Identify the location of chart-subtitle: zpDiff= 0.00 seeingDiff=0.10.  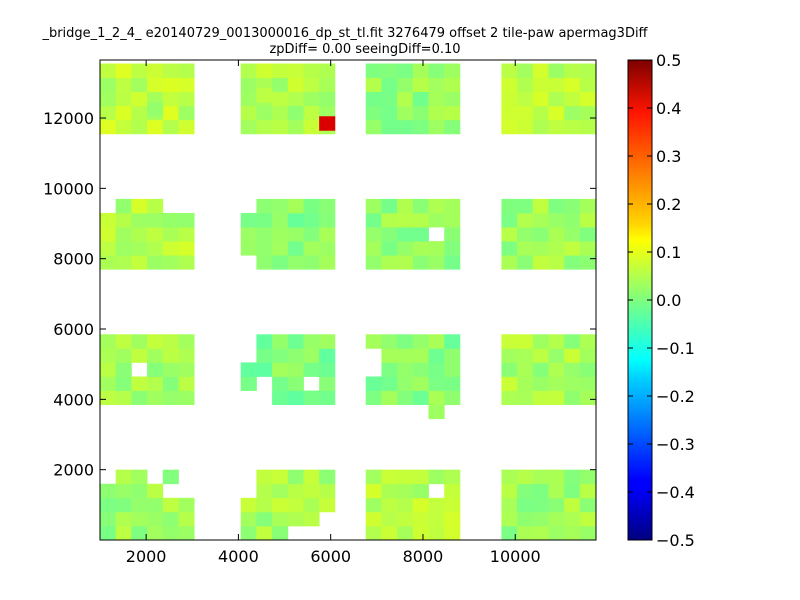
(364, 49).